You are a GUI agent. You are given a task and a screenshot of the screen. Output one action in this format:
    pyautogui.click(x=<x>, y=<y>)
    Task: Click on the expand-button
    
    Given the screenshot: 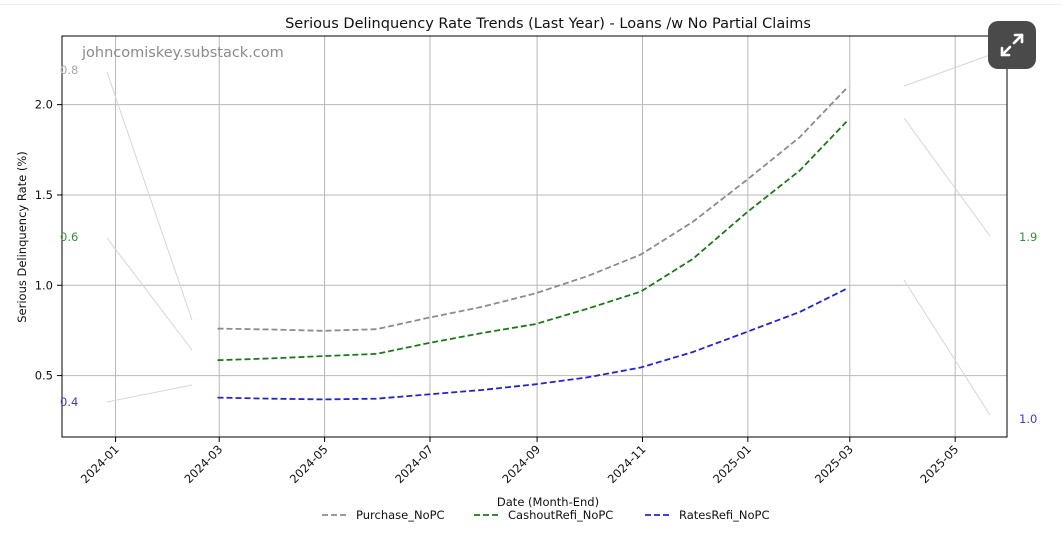 What is the action you would take?
    pyautogui.click(x=1012, y=45)
    